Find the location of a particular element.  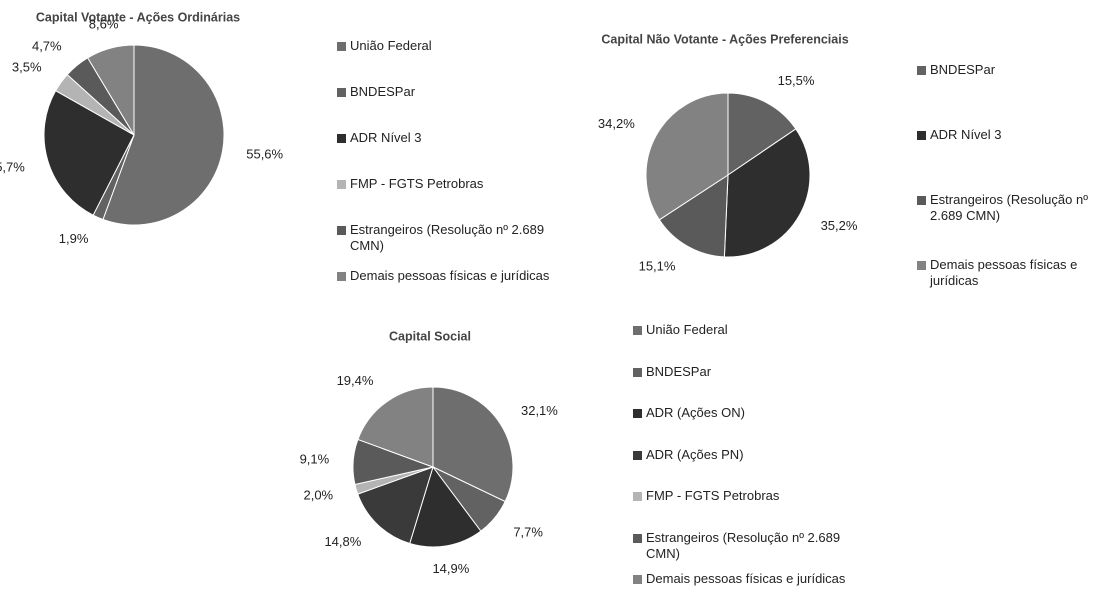

data-label: 19,4% is located at coordinates (355, 380).